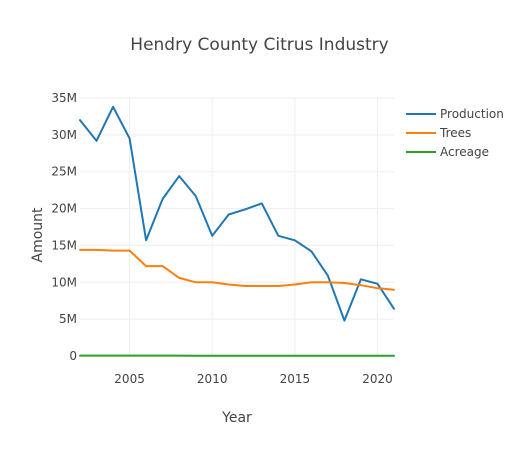 Image resolution: width=519 pixels, height=454 pixels. Describe the element at coordinates (129, 379) in the screenshot. I see `x-tick-label: 2005` at that location.